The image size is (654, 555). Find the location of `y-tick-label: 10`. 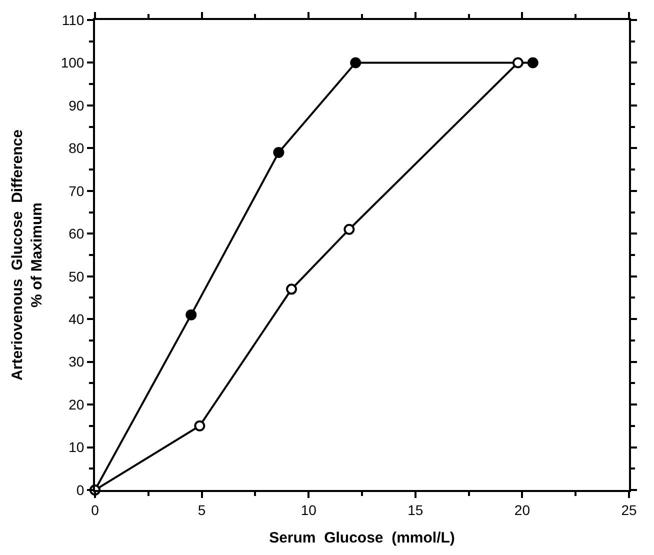

y-tick-label: 10 is located at coordinates (76, 447).